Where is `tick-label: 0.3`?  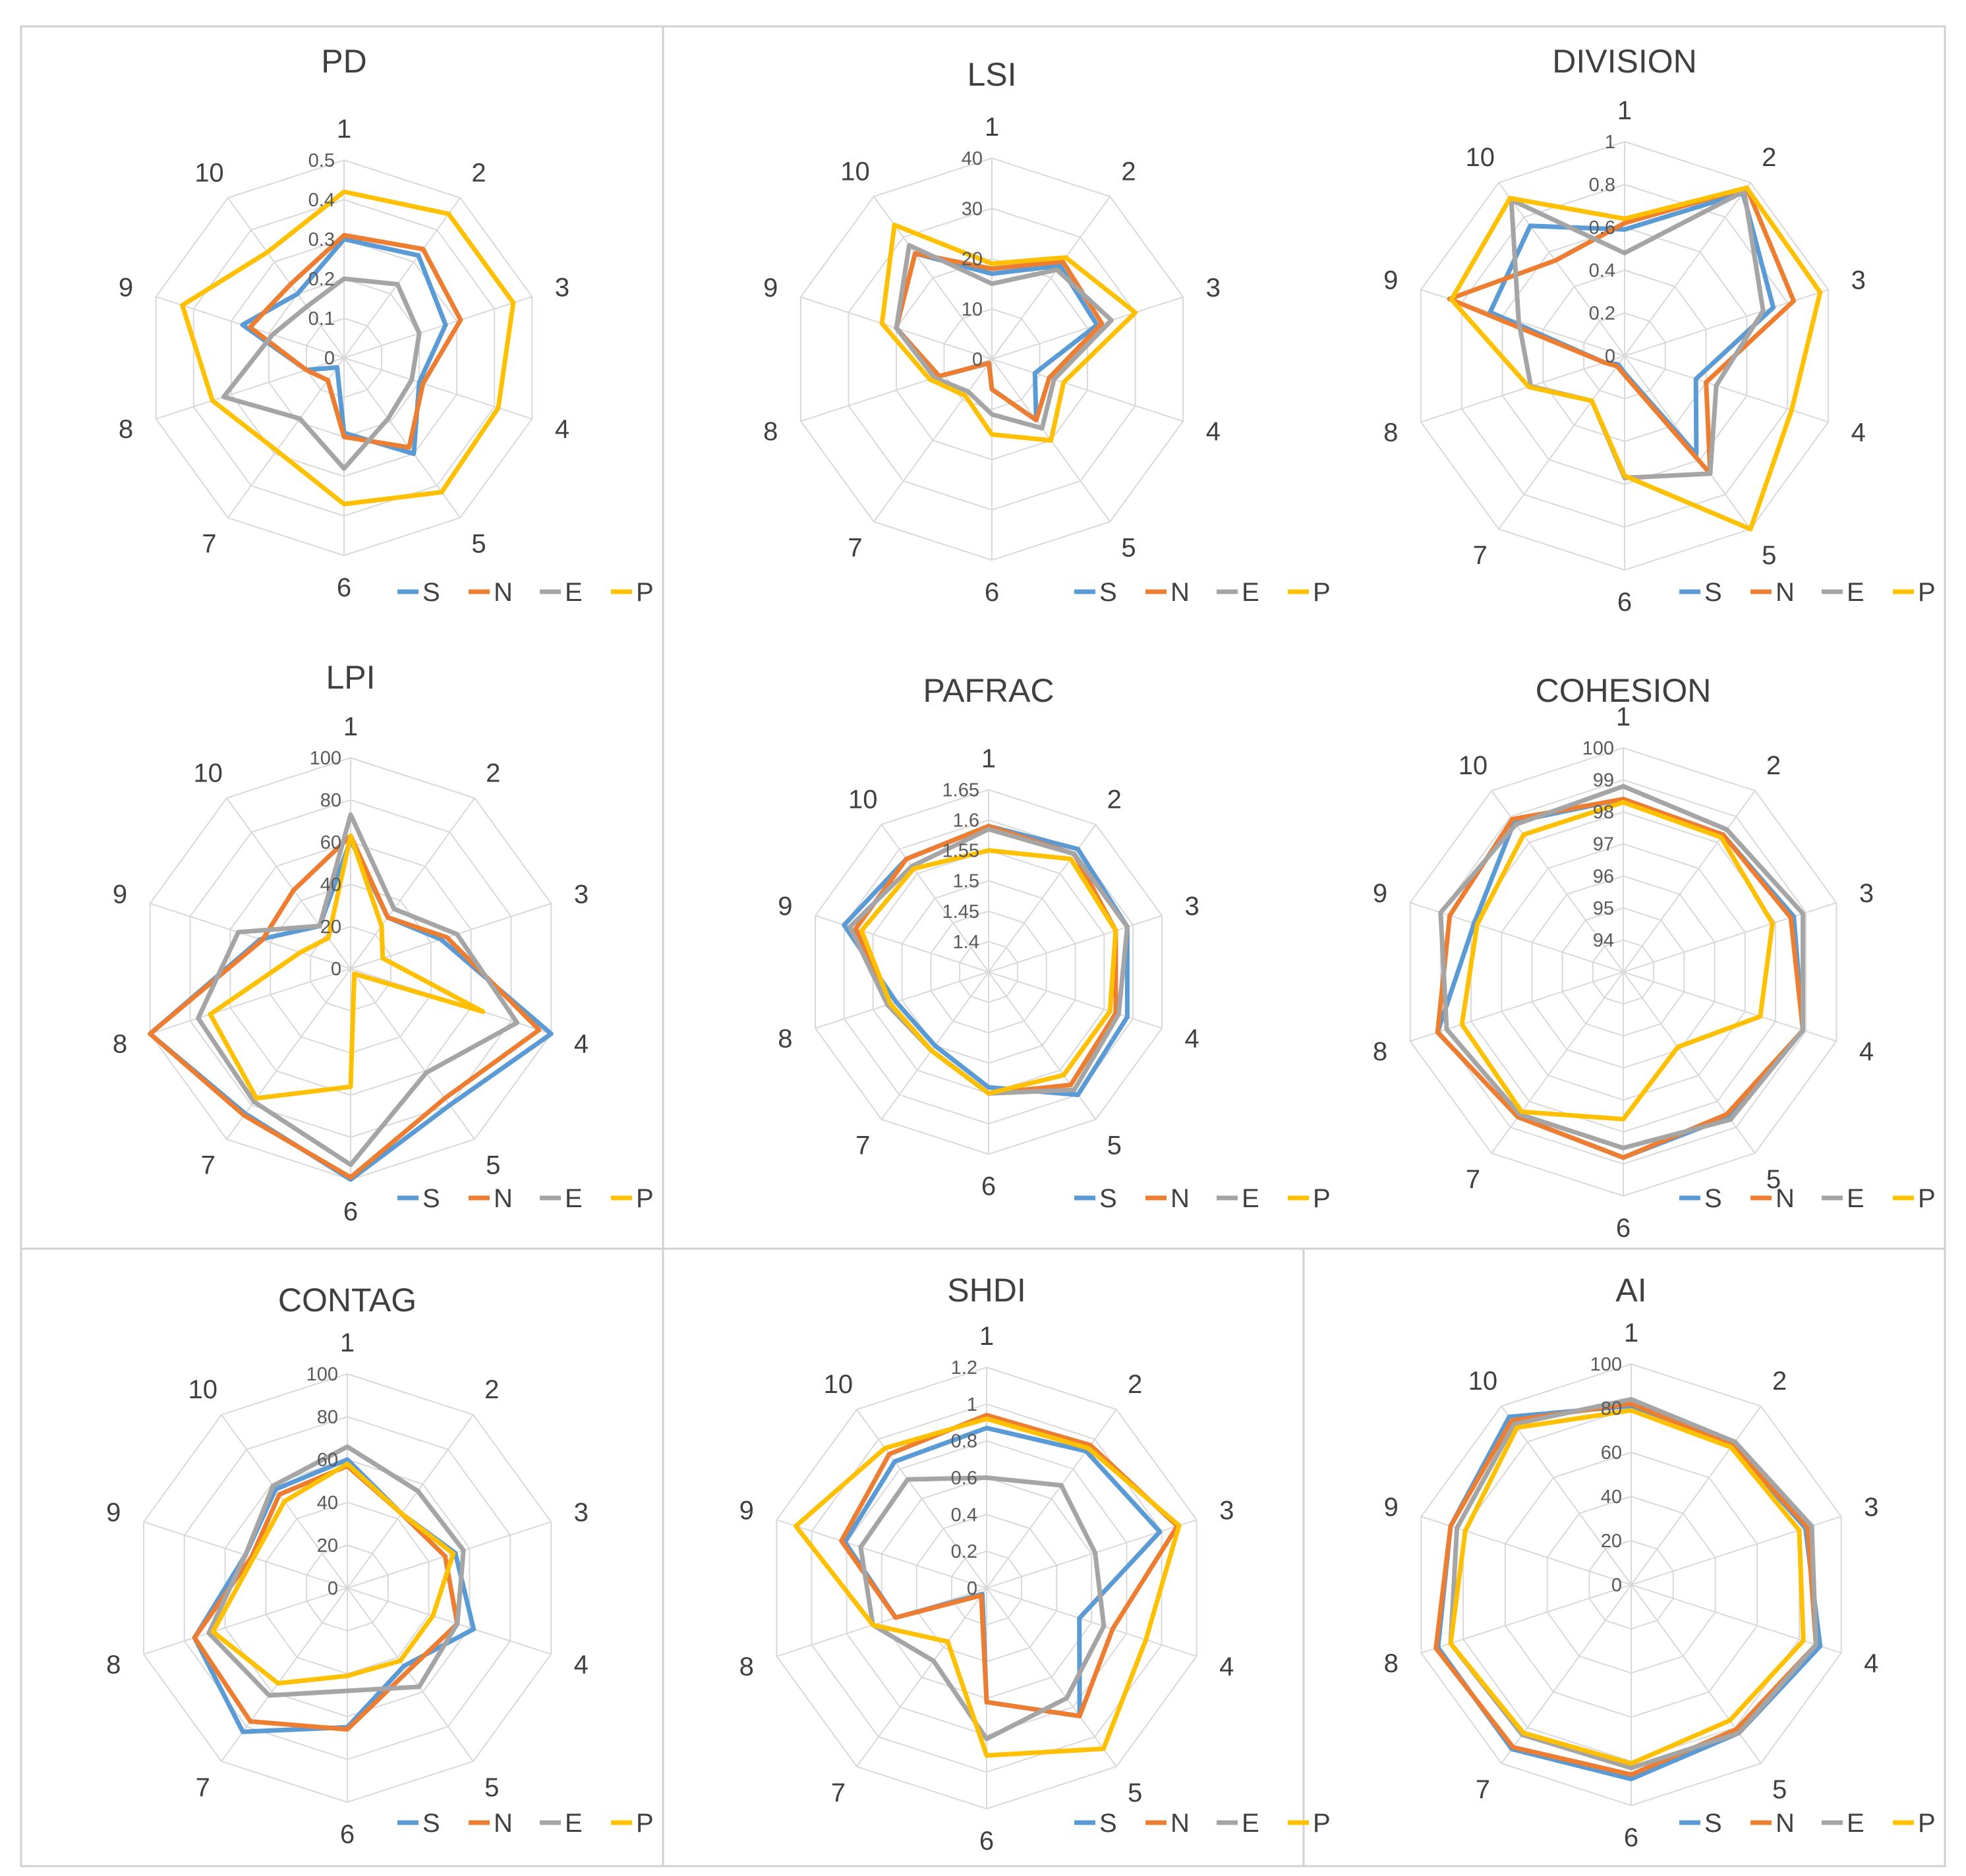 tick-label: 0.3 is located at coordinates (321, 239).